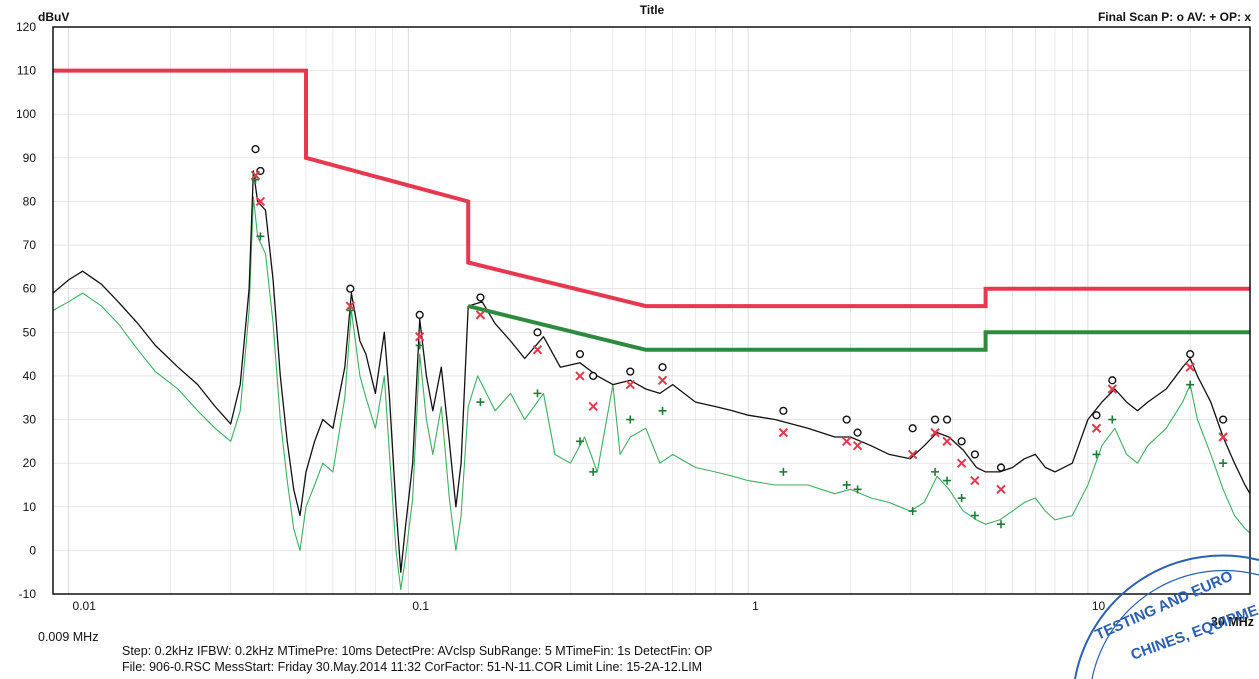 The height and width of the screenshot is (679, 1259). What do you see at coordinates (755, 606) in the screenshot?
I see `x-tick-label: 1` at bounding box center [755, 606].